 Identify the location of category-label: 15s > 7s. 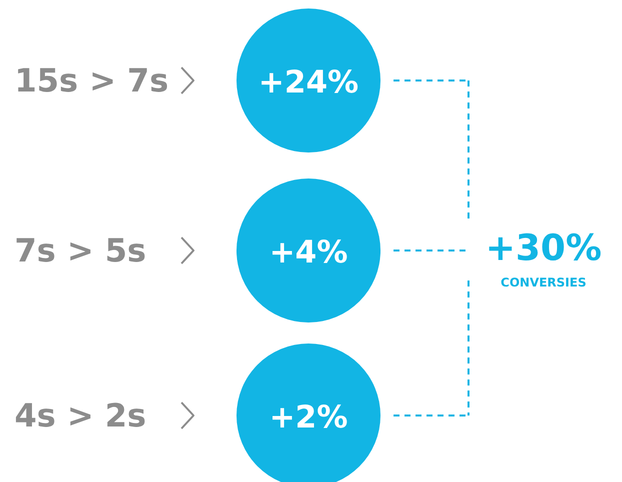
(91, 81).